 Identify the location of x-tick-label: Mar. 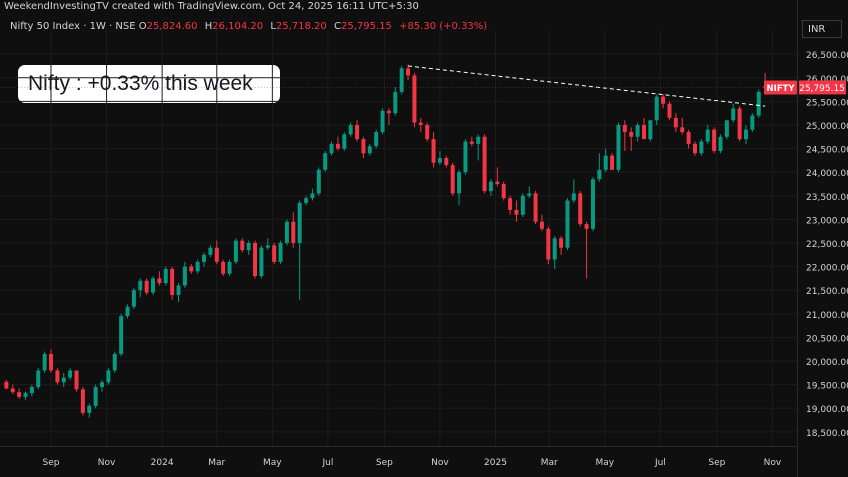
(549, 463).